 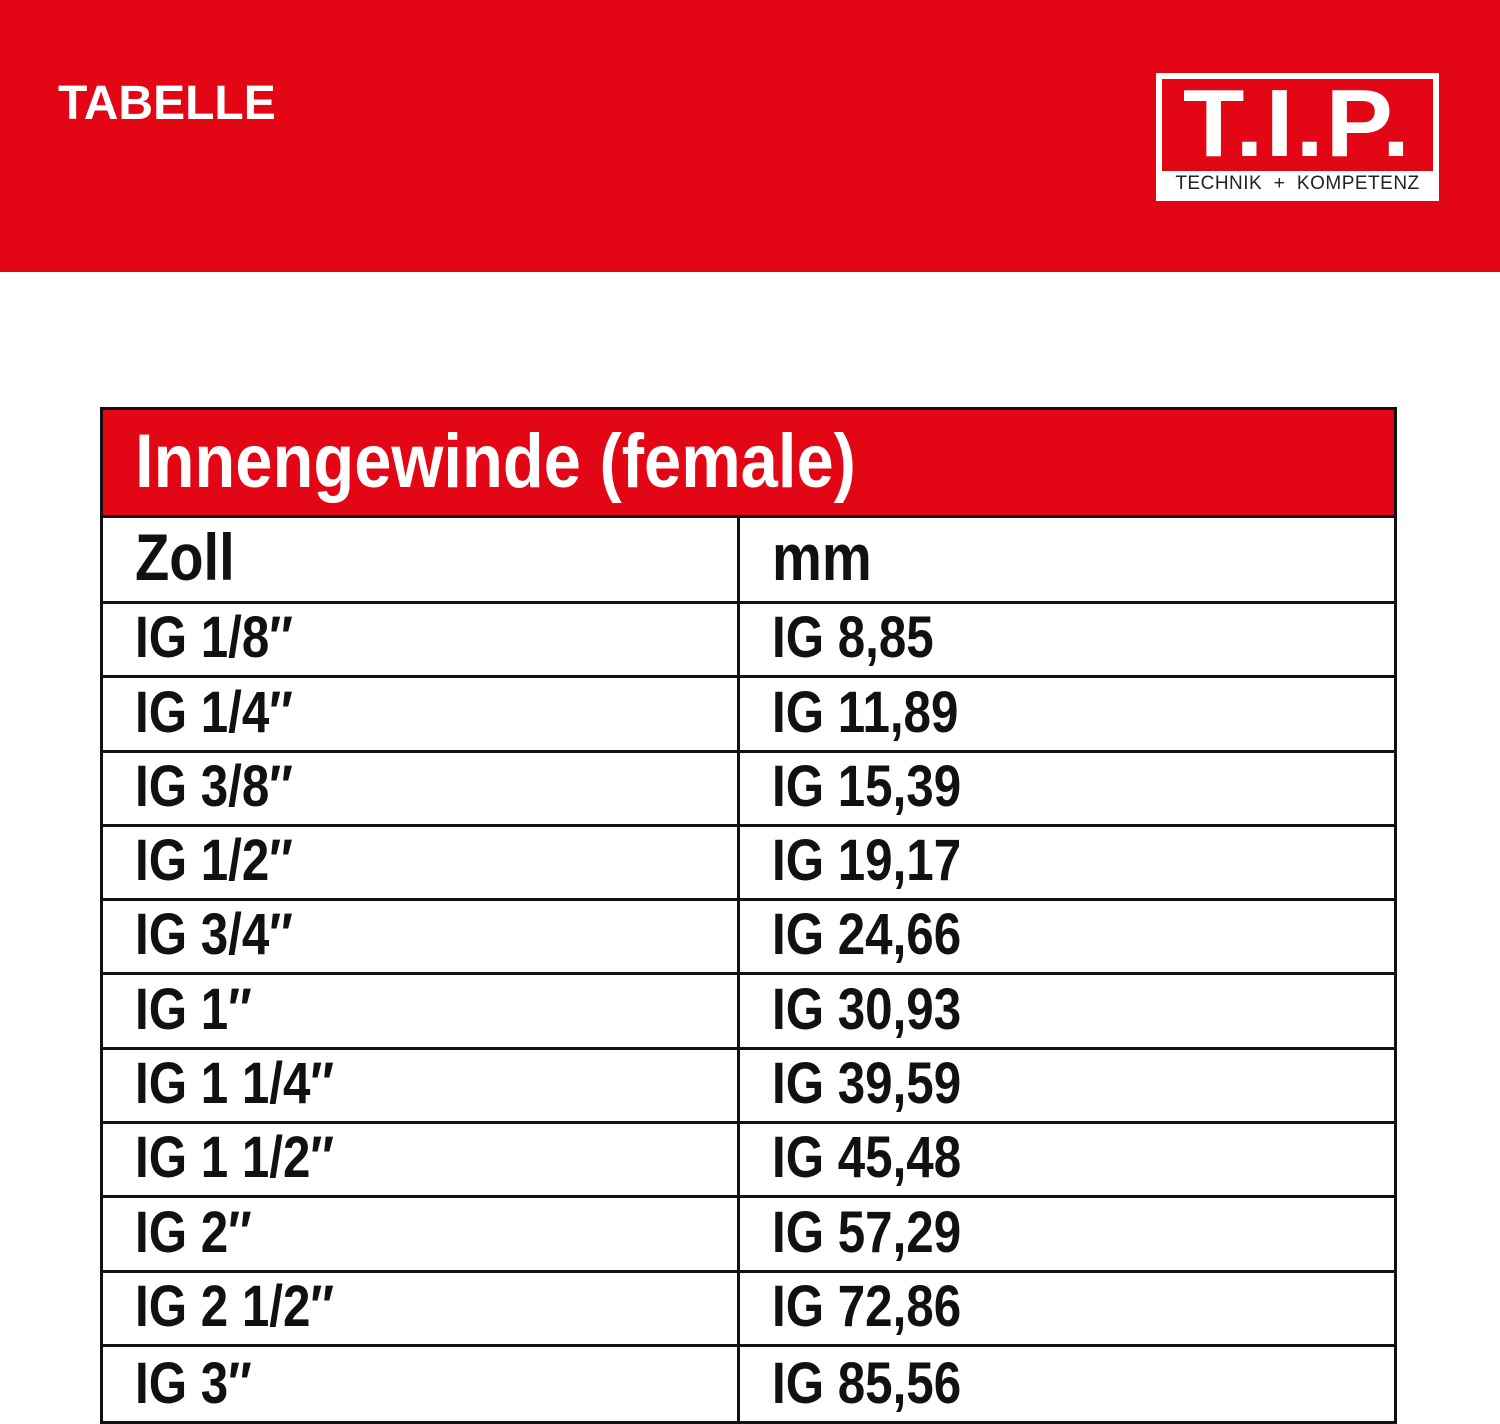 I want to click on cell-zoll: IG 1″, so click(x=421, y=1011).